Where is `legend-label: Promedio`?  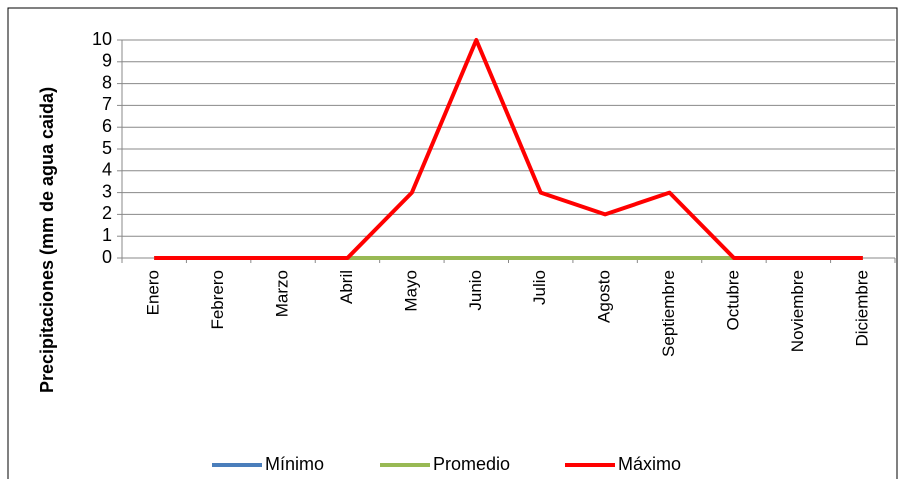
legend-label: Promedio is located at coordinates (471, 464).